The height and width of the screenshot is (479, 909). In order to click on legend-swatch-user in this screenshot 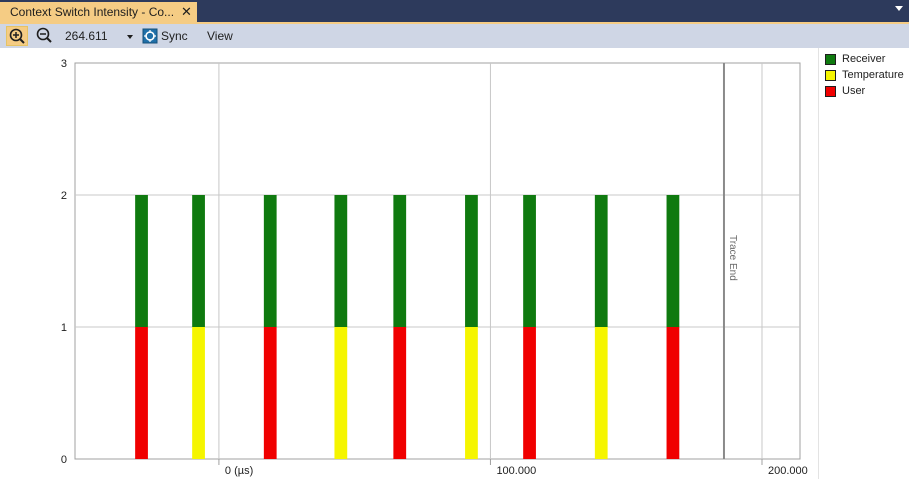, I will do `click(830, 91)`.